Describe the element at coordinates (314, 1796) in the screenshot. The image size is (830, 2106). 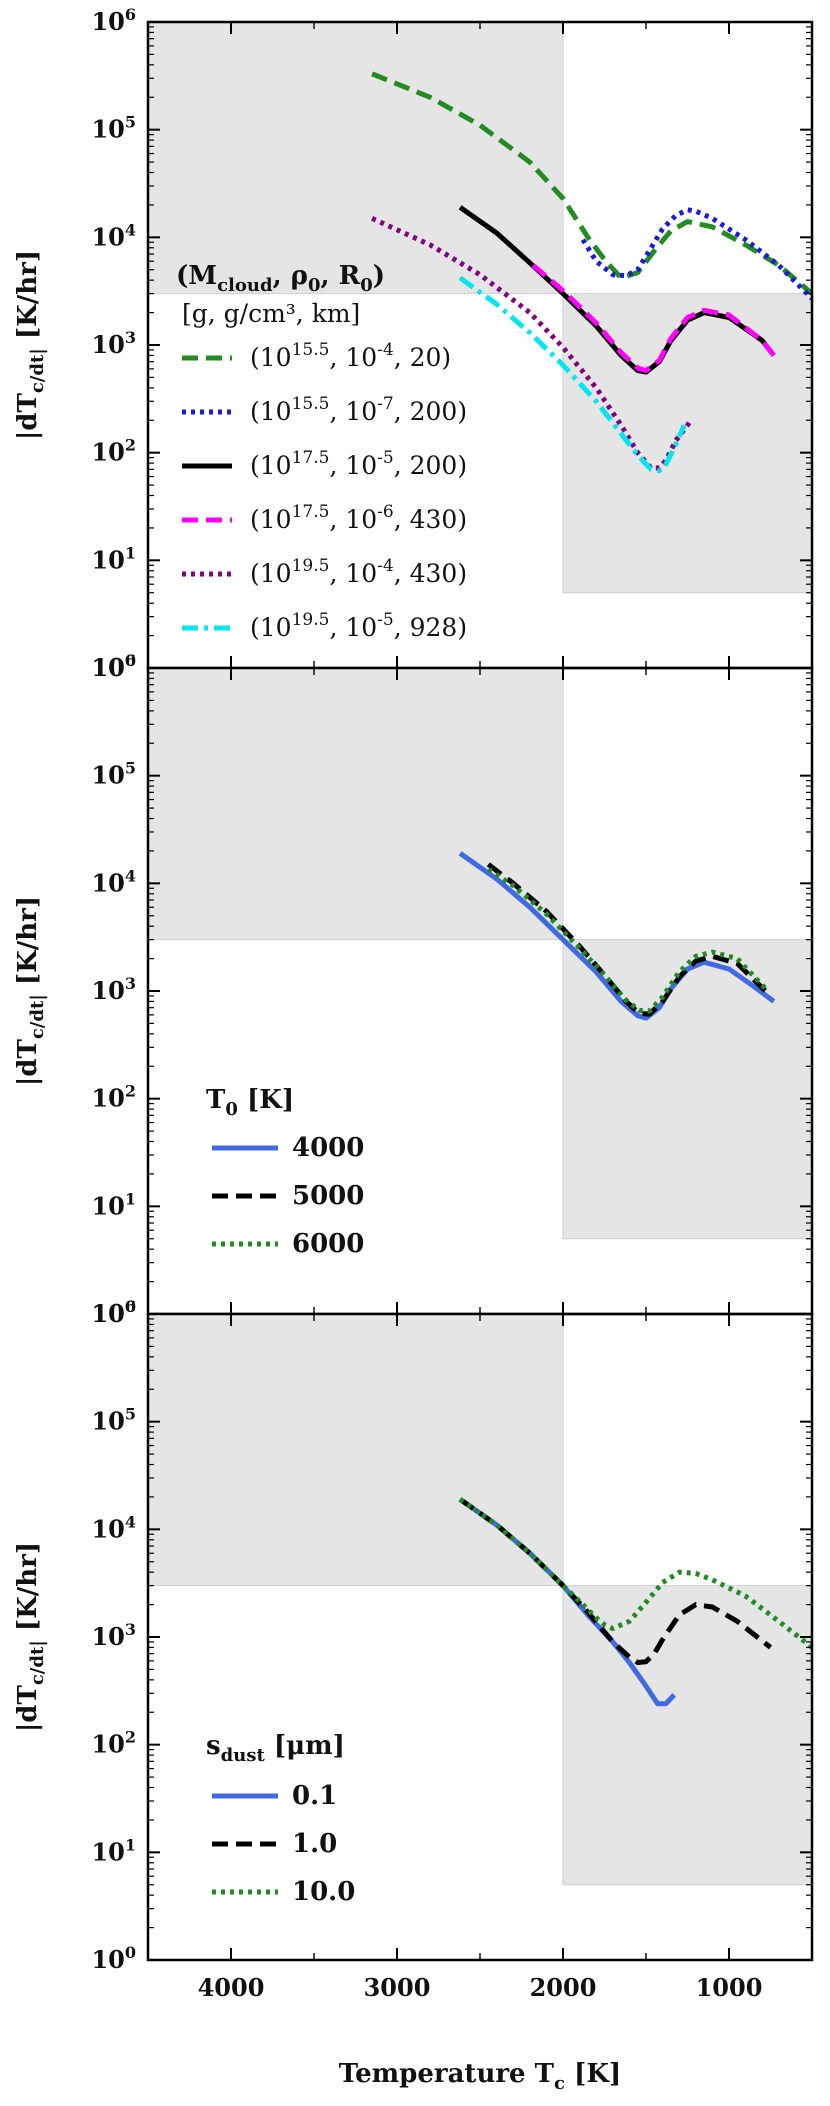
I see `legend-entry-label: 0.1` at that location.